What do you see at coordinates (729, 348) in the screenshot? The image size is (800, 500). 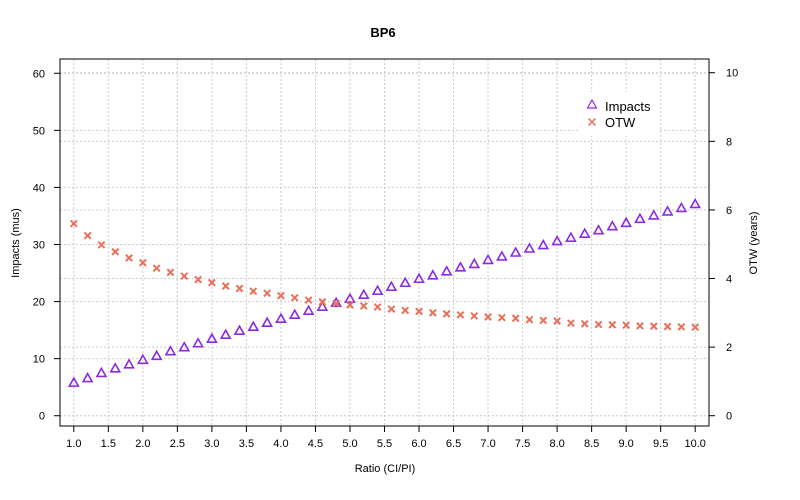 I see `y-right-tick-label: 2` at bounding box center [729, 348].